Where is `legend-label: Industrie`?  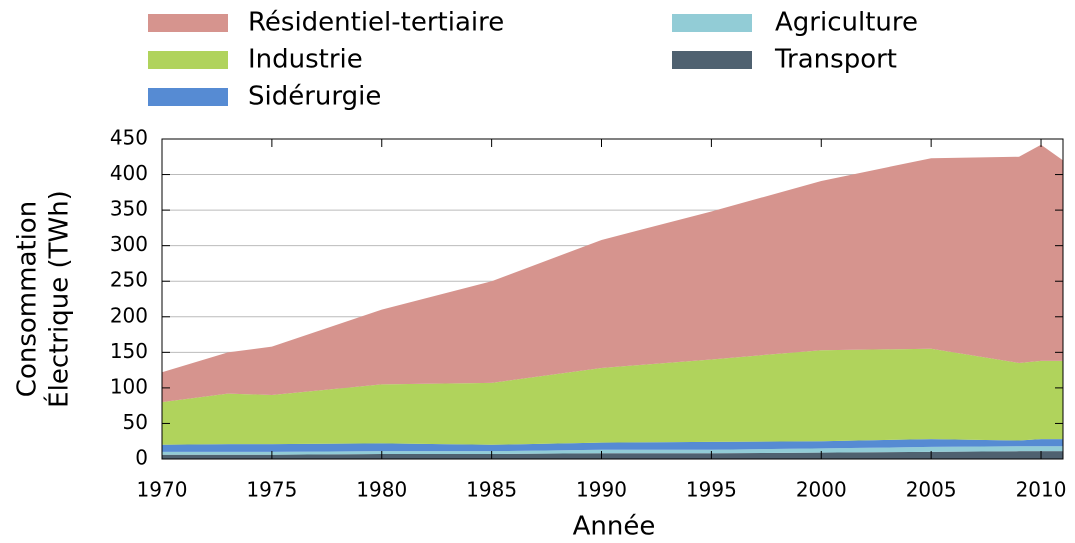 legend-label: Industrie is located at coordinates (305, 60).